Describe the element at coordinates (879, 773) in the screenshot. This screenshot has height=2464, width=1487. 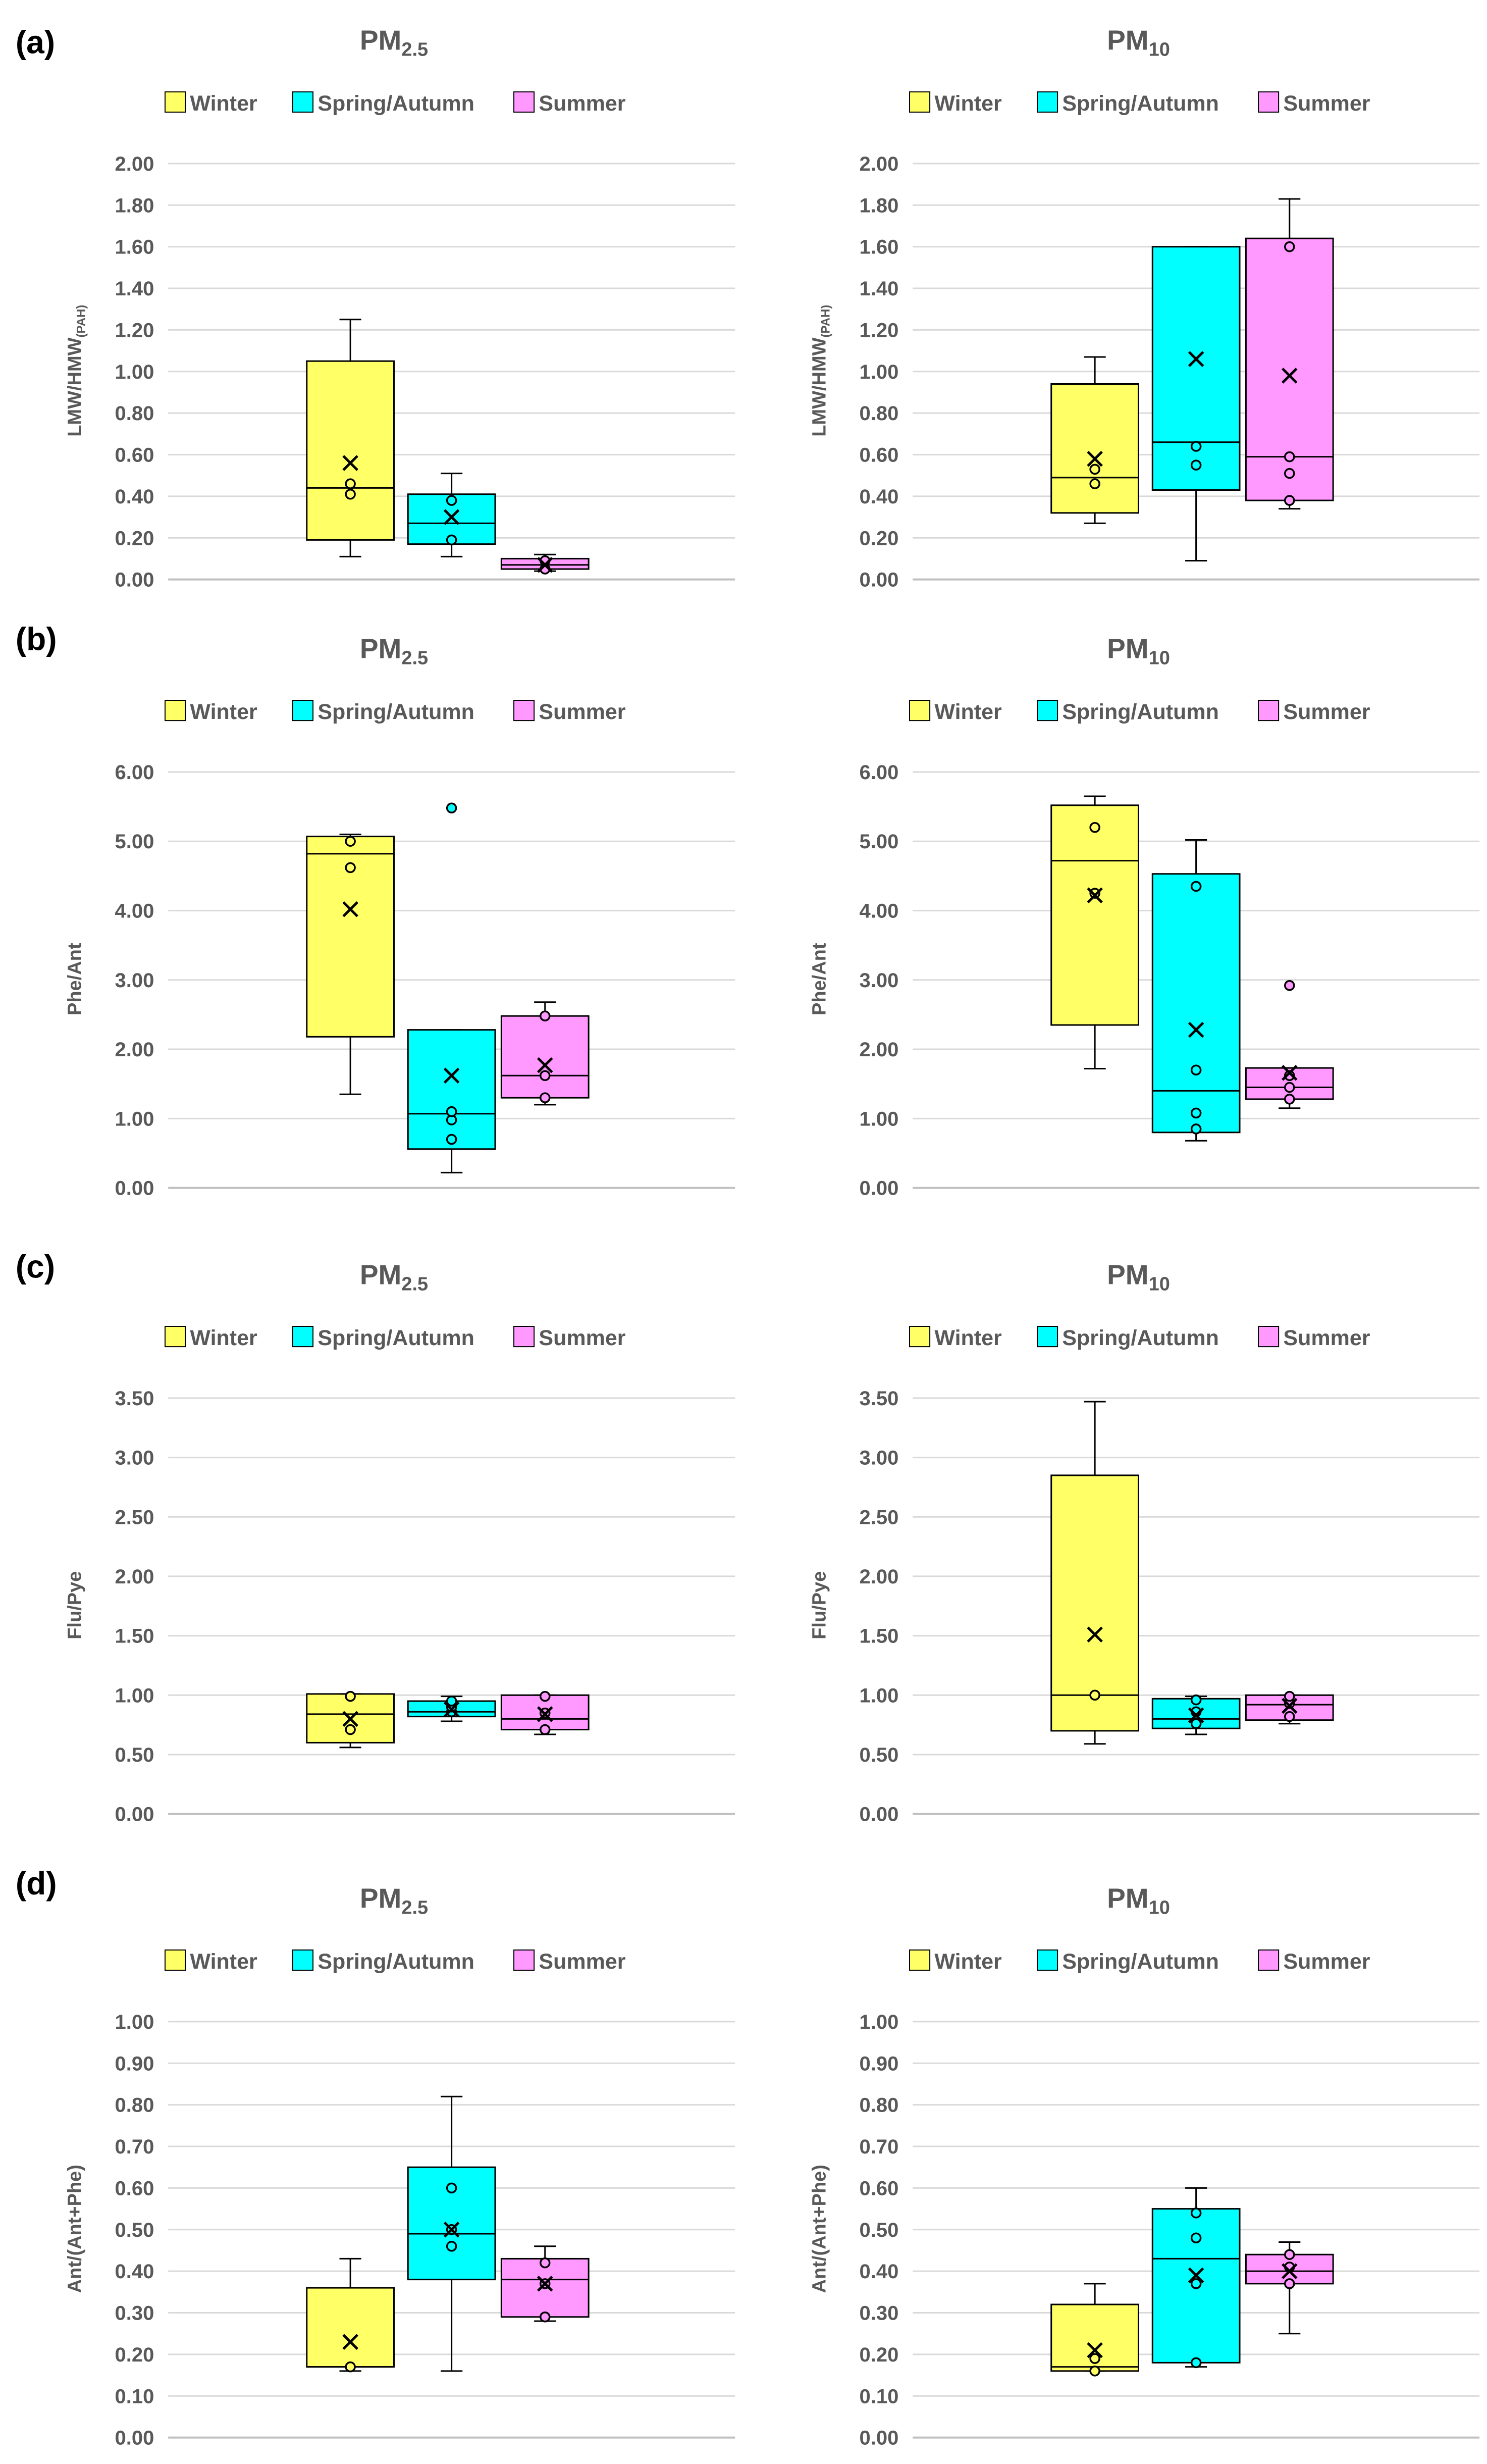
I see `ytick-label: 6.00` at that location.